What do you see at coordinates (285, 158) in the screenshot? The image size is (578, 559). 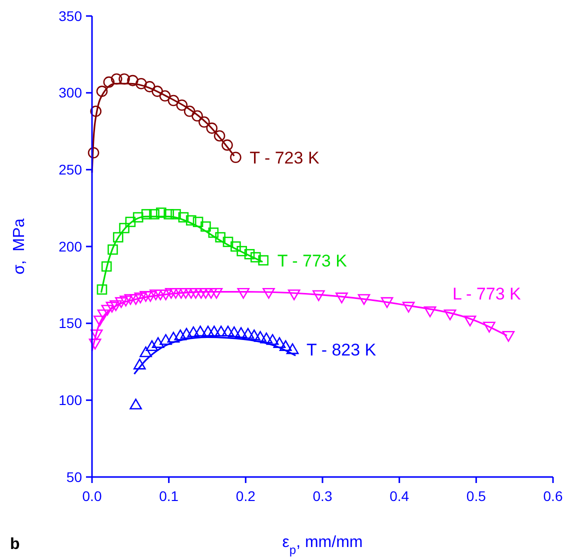 I see `series-label: T - 723 K` at bounding box center [285, 158].